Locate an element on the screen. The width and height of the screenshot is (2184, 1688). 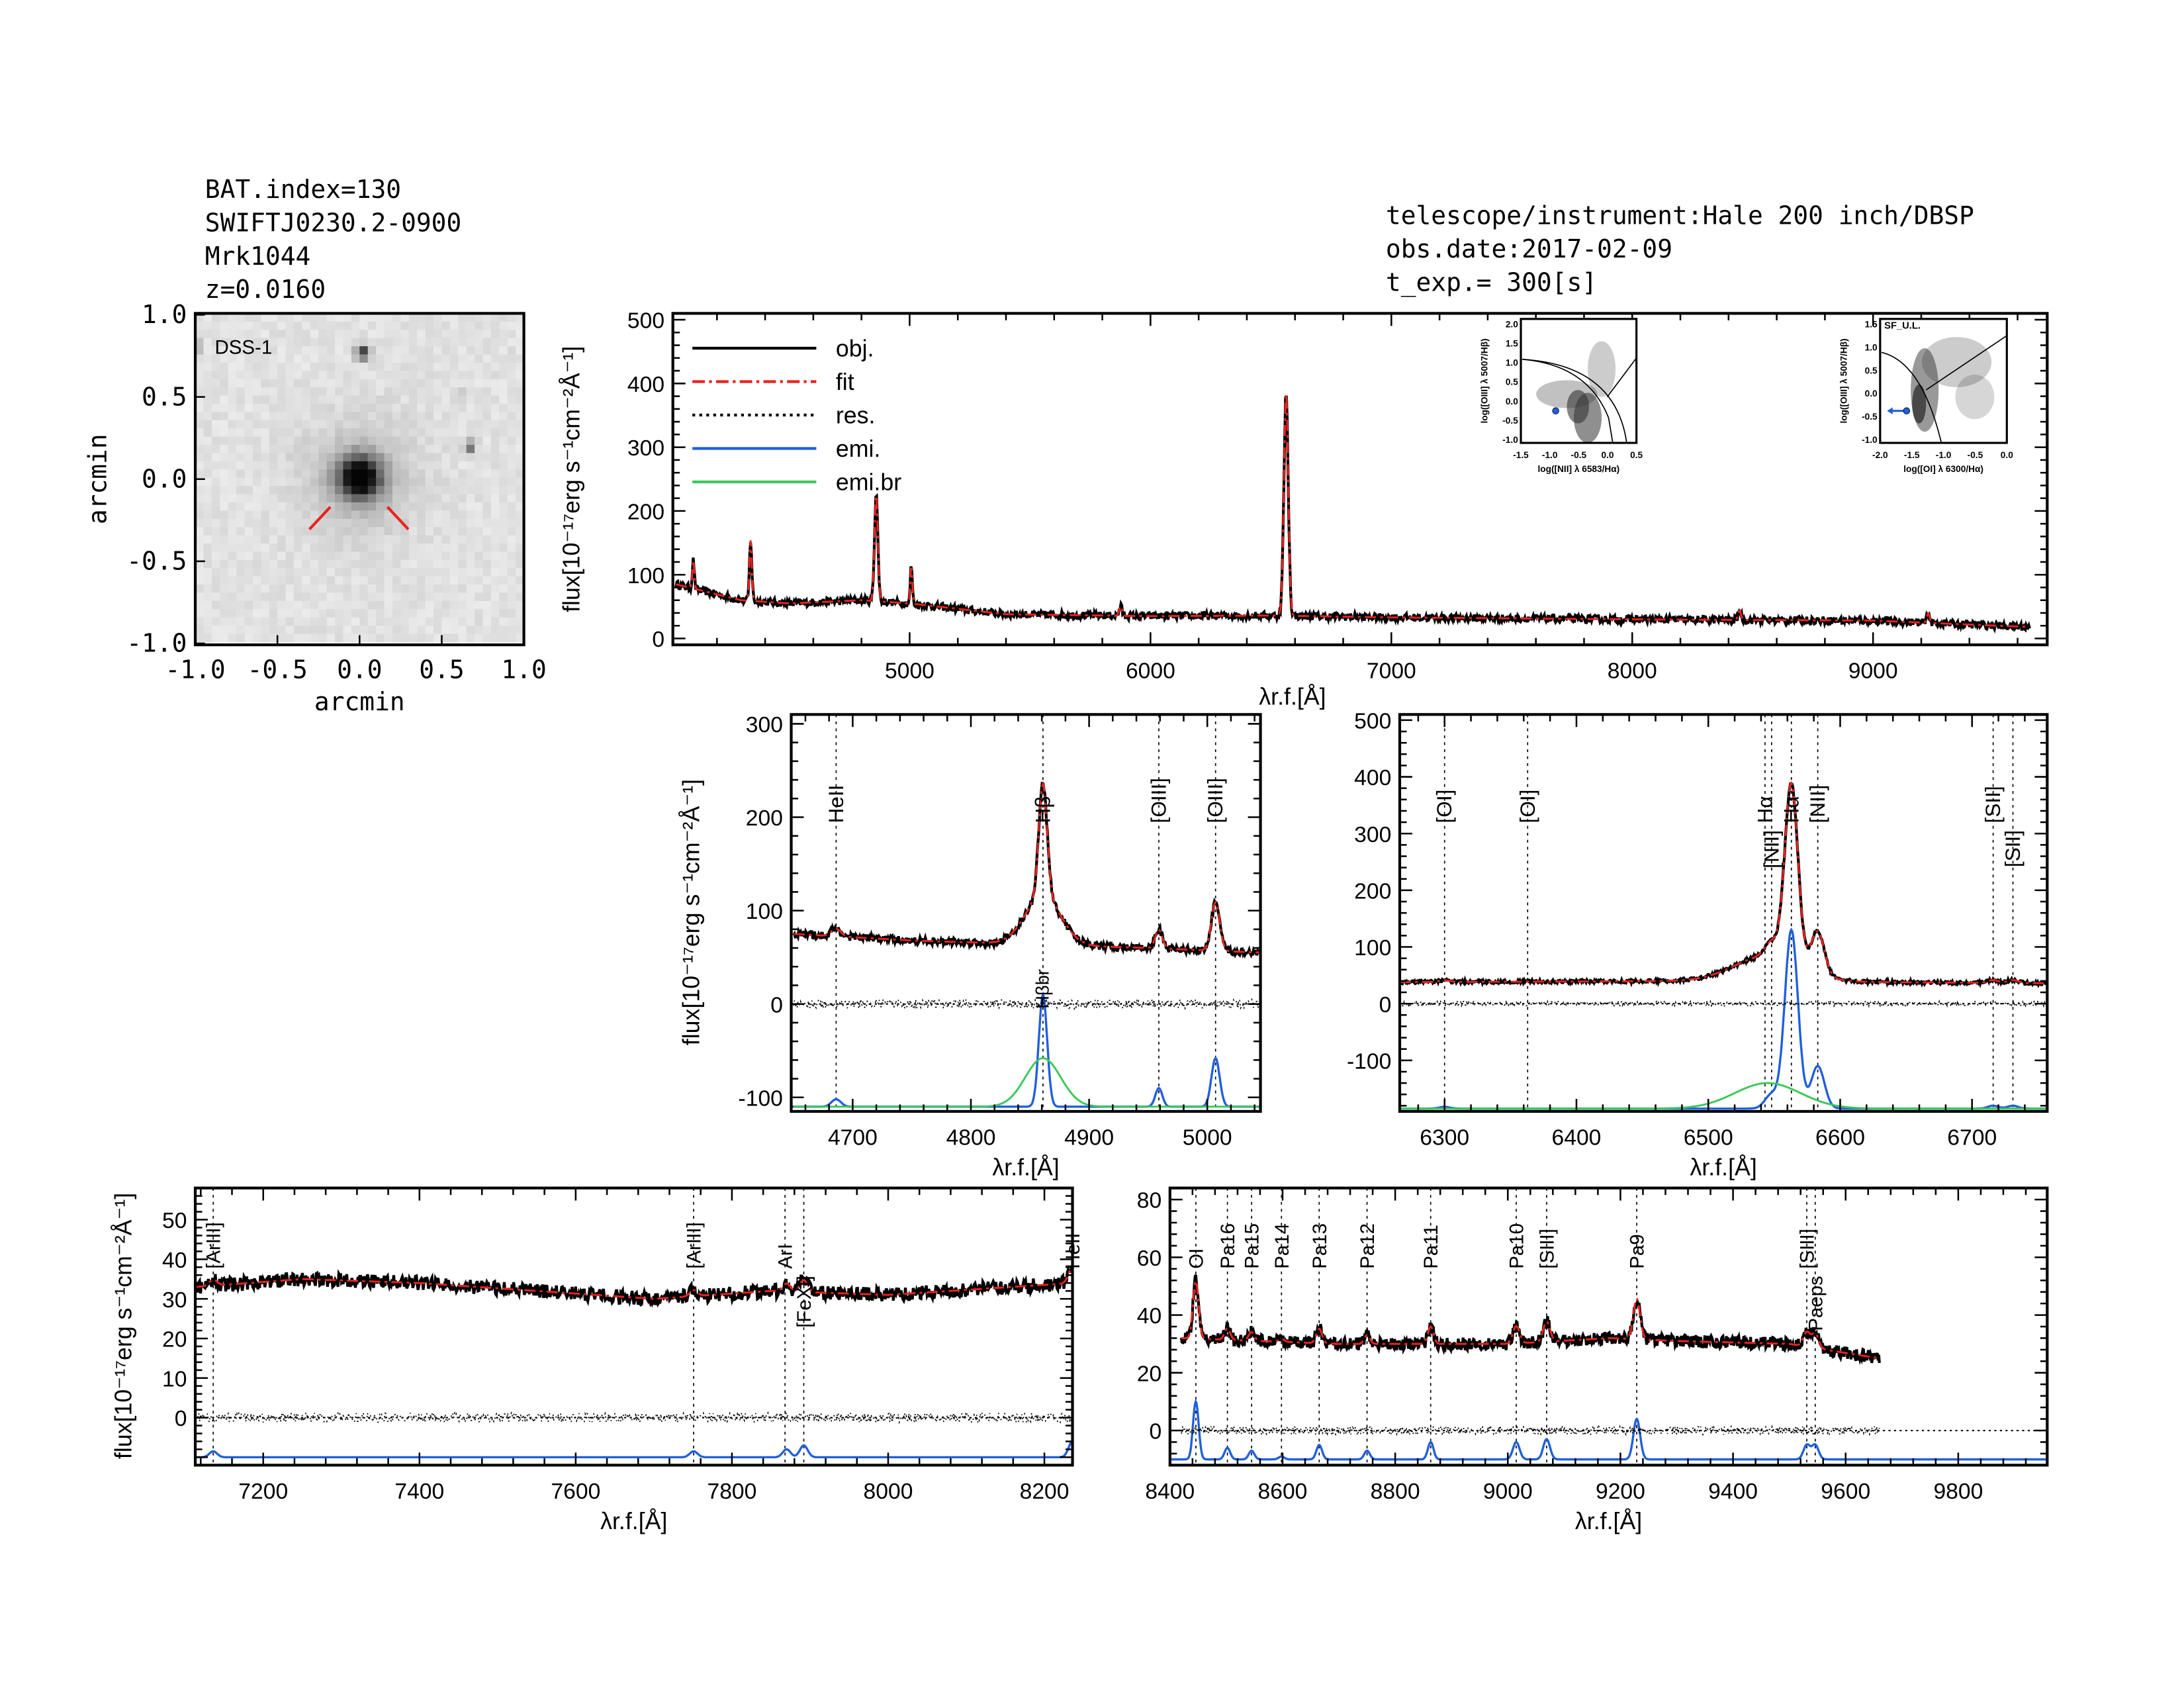
x-tick-label: 8800 is located at coordinates (1396, 1491).